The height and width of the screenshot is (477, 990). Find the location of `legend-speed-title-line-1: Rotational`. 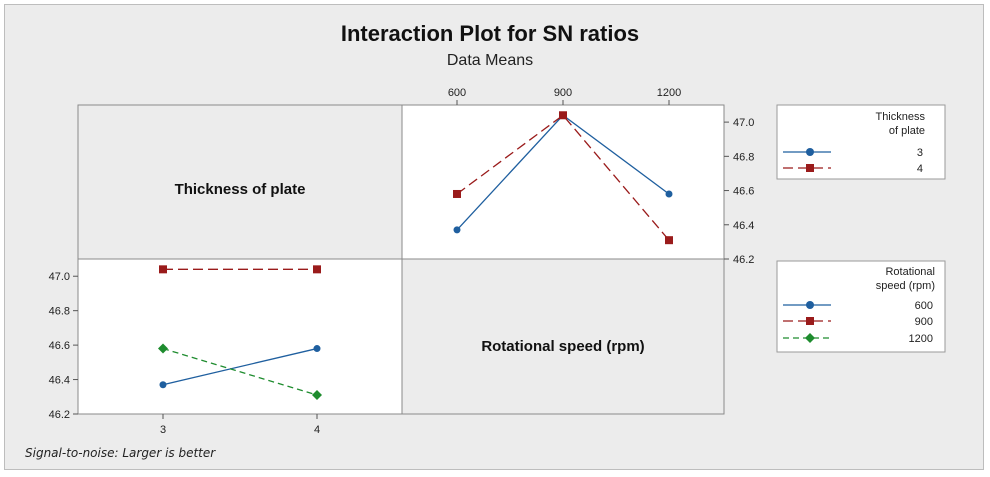

legend-speed-title-line-1: Rotational is located at coordinates (910, 272).